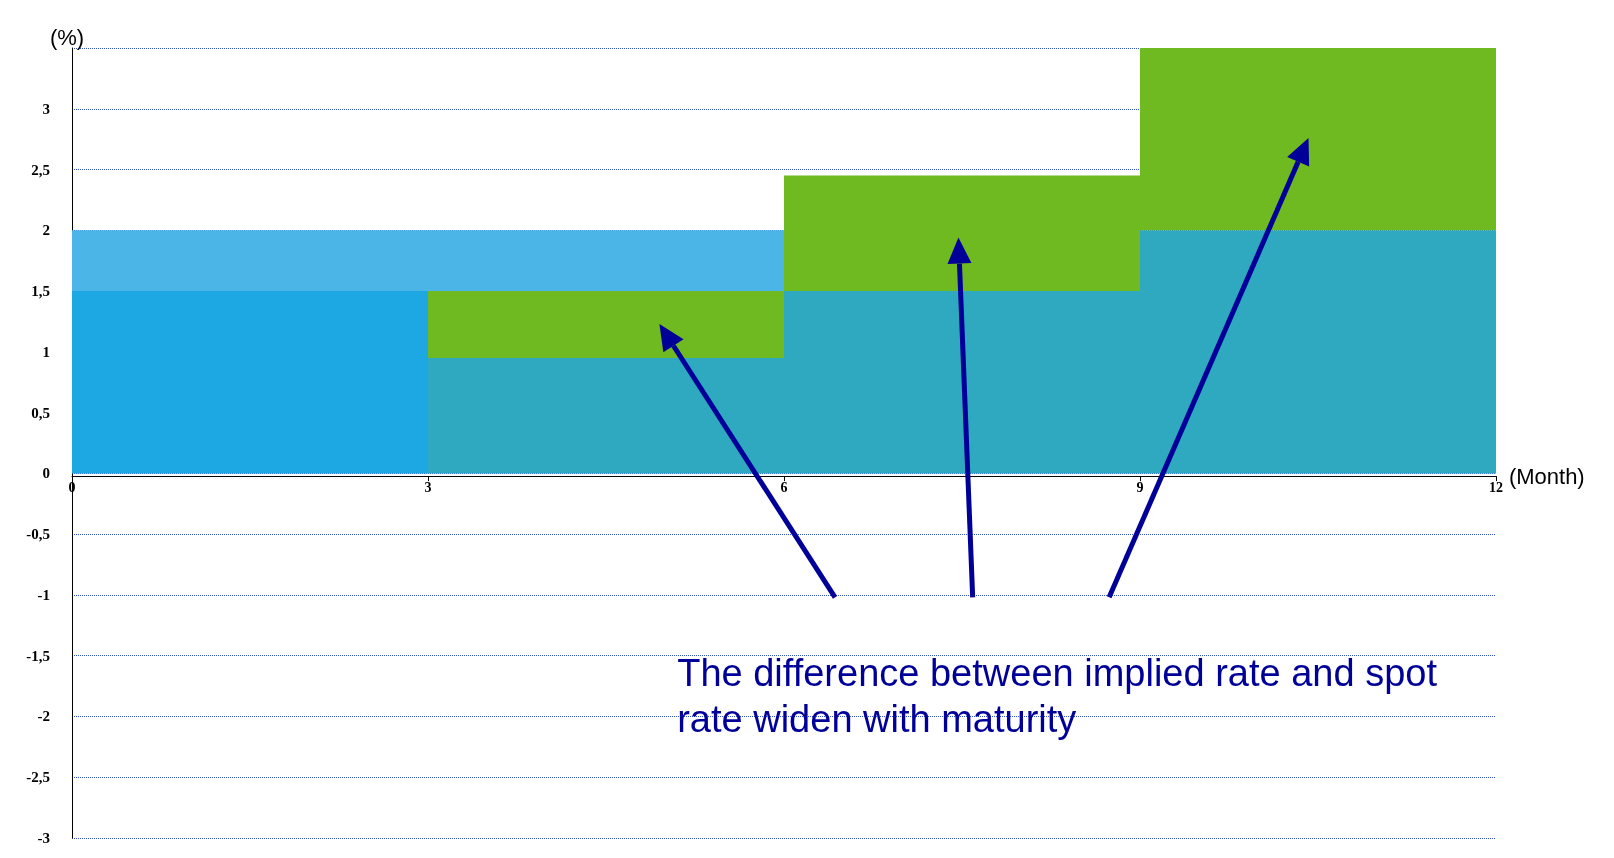 This screenshot has height=858, width=1614. I want to click on x-tick-label: 9, so click(1140, 487).